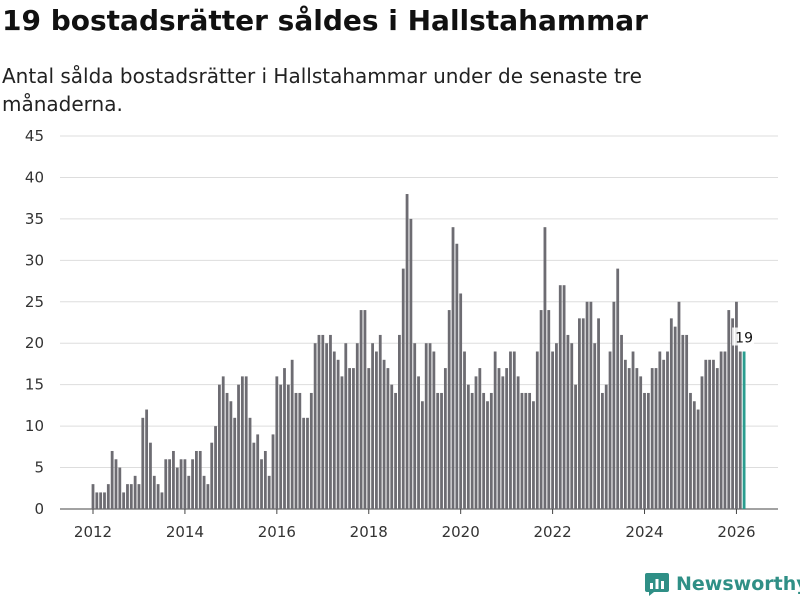 This screenshot has height=600, width=800. Describe the element at coordinates (34, 219) in the screenshot. I see `y-tick-label: 35` at that location.